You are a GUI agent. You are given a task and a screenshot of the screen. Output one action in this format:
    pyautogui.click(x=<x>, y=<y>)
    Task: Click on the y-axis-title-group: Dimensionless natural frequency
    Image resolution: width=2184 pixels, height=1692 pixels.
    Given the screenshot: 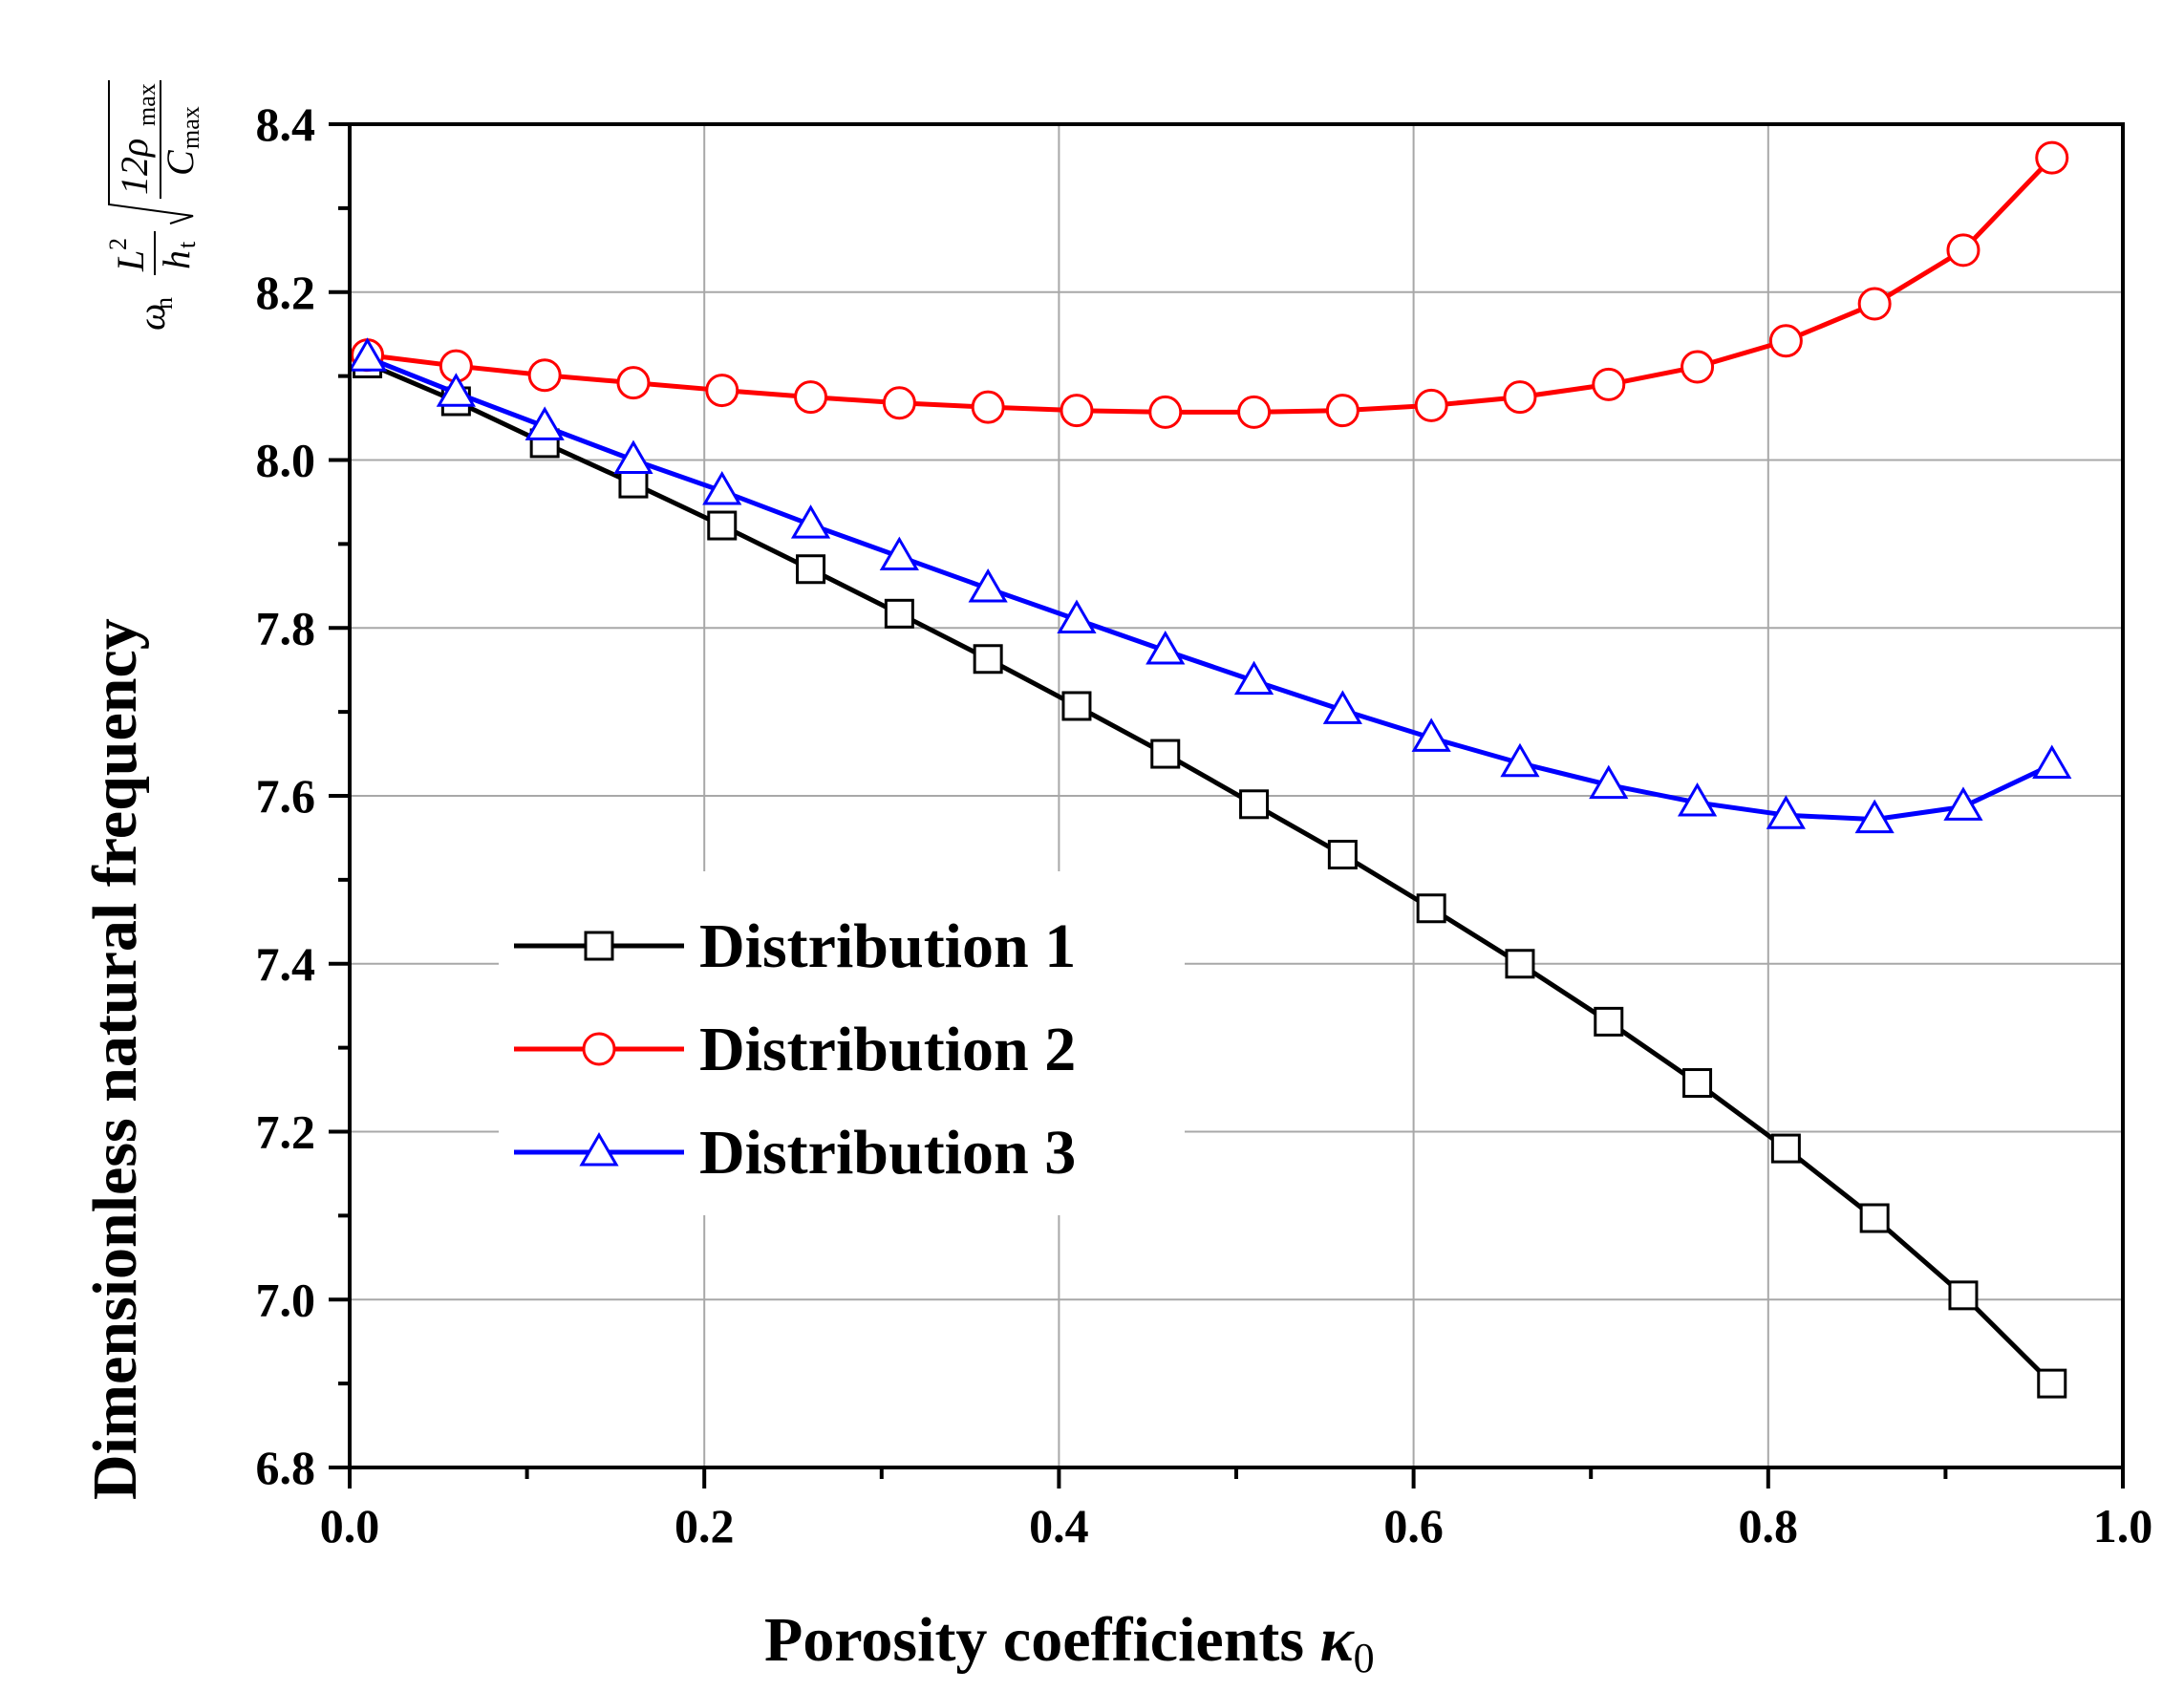 What is the action you would take?
    pyautogui.click(x=115, y=1059)
    